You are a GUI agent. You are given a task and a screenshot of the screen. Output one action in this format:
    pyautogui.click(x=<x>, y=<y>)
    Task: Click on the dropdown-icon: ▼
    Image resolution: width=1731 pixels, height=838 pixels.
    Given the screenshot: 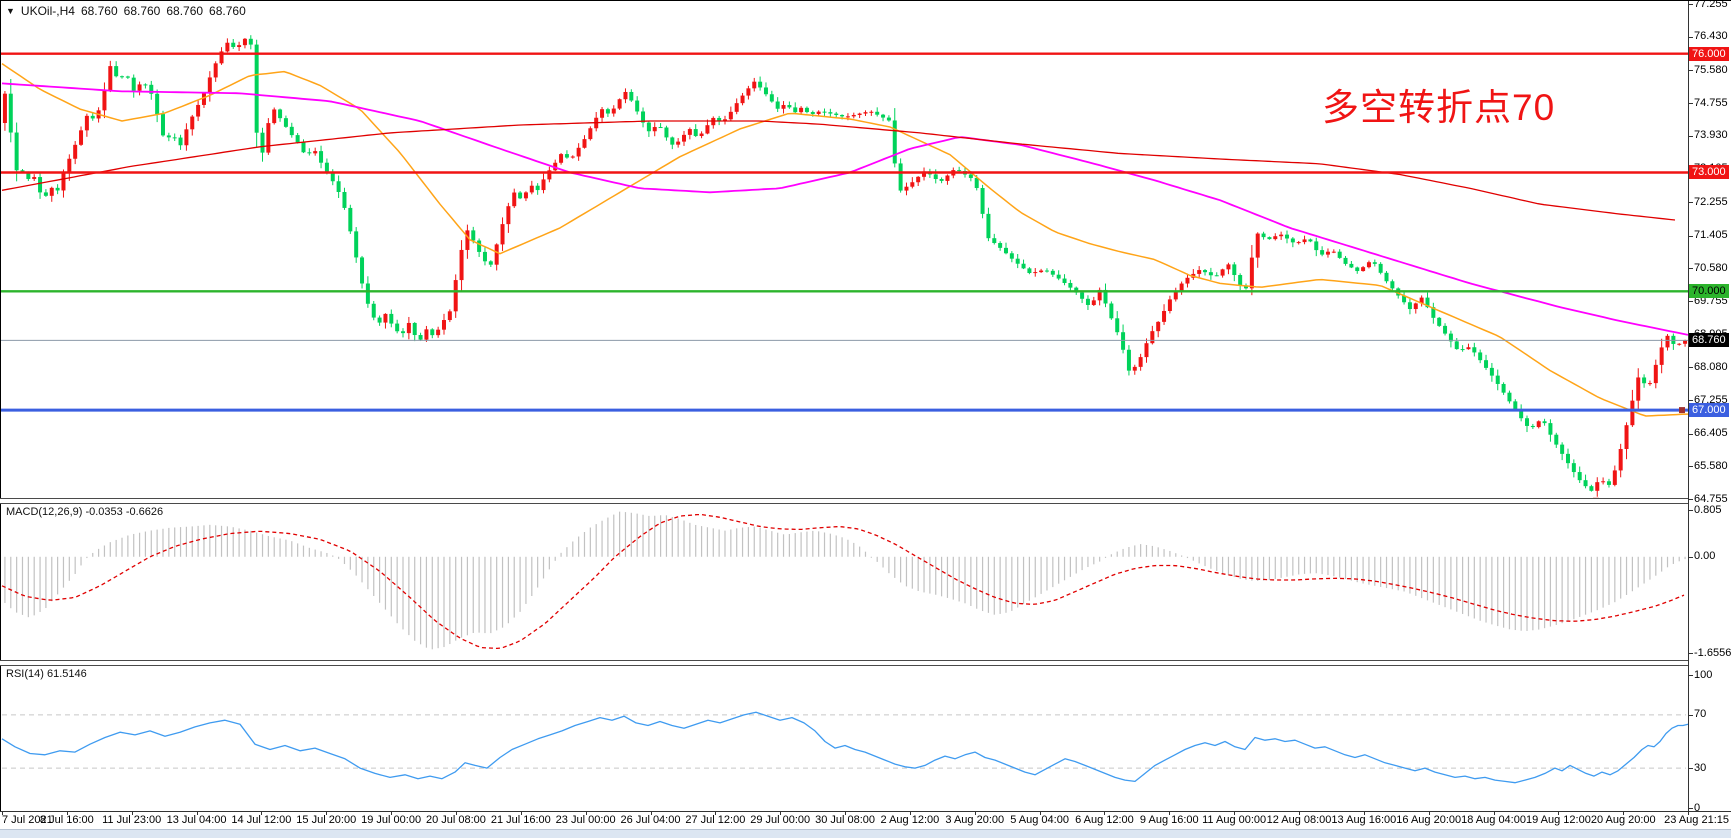 What is the action you would take?
    pyautogui.click(x=10, y=11)
    